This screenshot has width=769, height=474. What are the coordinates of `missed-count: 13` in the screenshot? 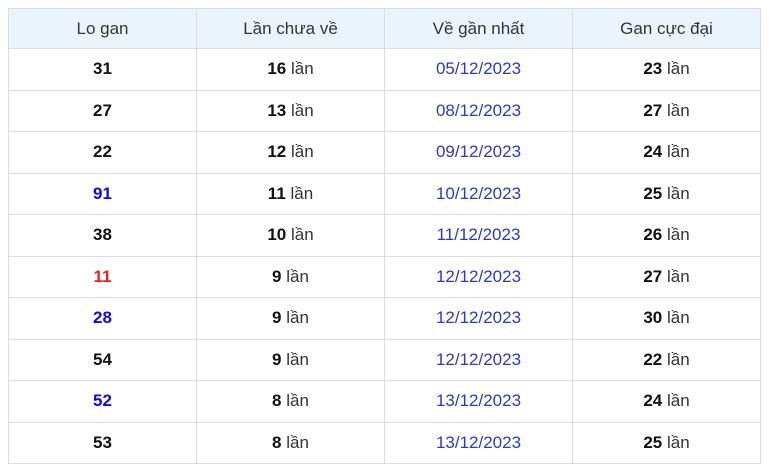 It's located at (277, 110).